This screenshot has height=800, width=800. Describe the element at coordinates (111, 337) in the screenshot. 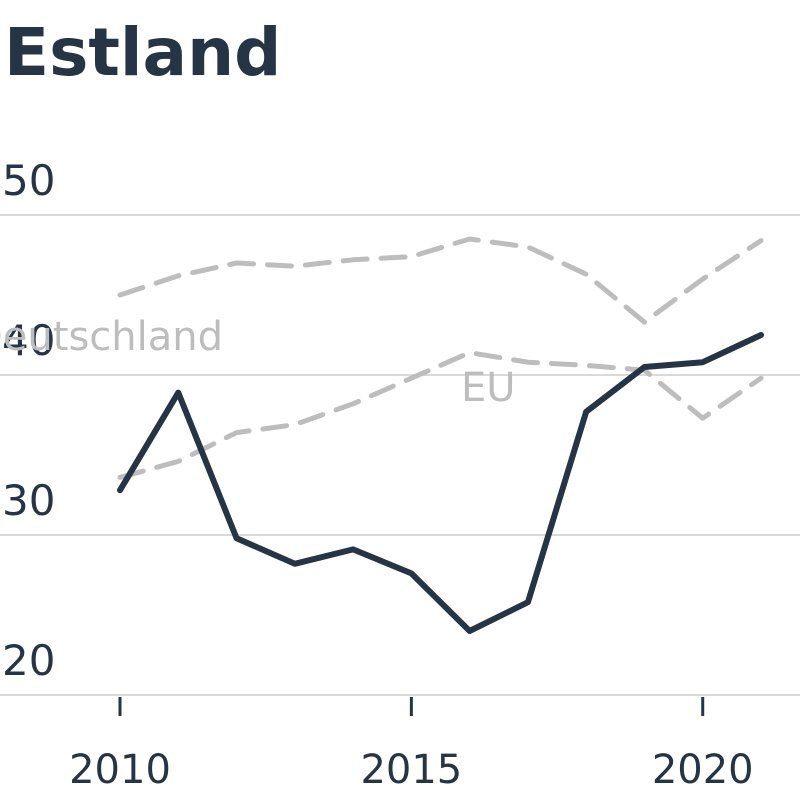

I see `series-label-deutschland: Deutschland` at that location.